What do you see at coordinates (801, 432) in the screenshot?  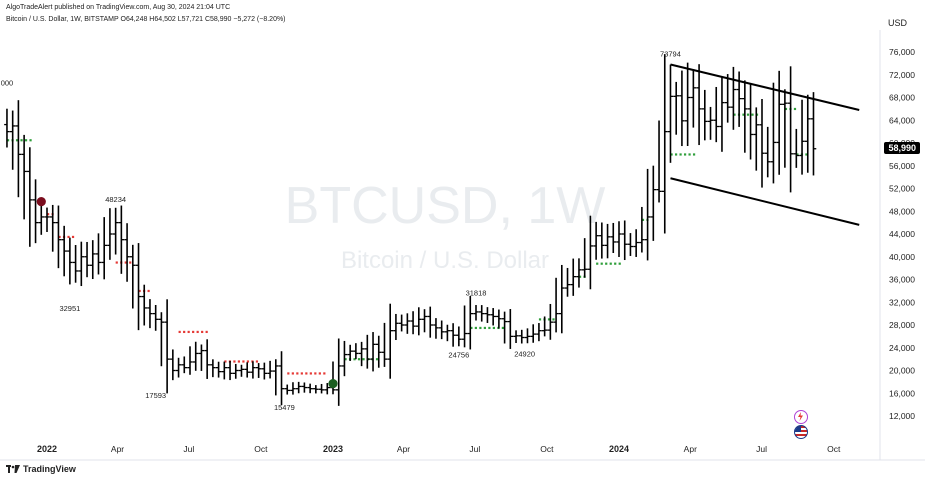 I see `us-flag-icon` at bounding box center [801, 432].